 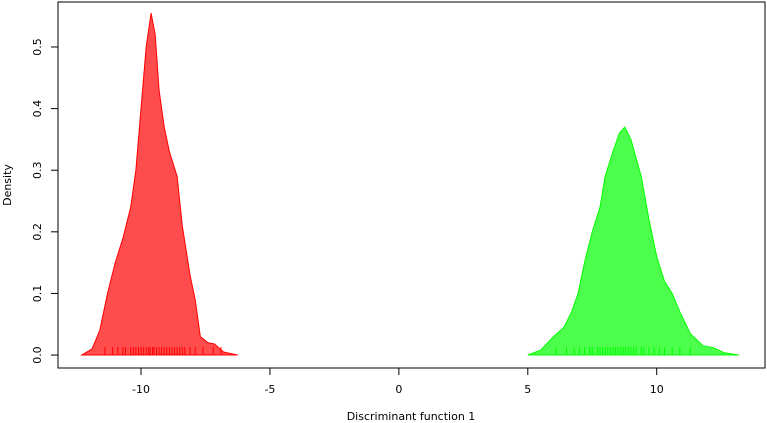 What do you see at coordinates (37, 232) in the screenshot?
I see `y-tick-label: 0.2` at bounding box center [37, 232].